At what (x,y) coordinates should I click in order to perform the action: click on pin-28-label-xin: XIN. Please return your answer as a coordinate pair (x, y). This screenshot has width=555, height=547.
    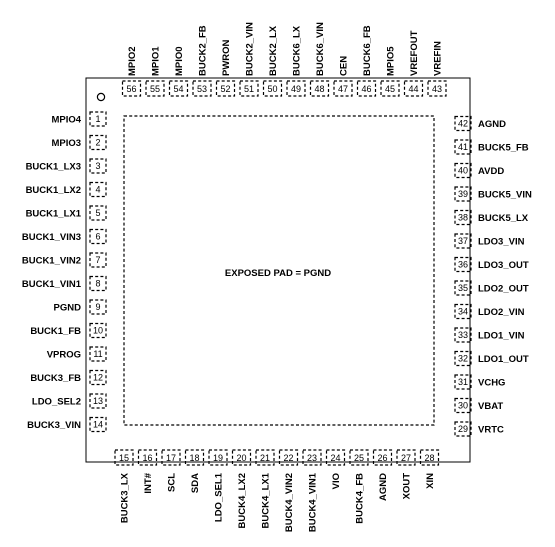
    Looking at the image, I should click on (430, 481).